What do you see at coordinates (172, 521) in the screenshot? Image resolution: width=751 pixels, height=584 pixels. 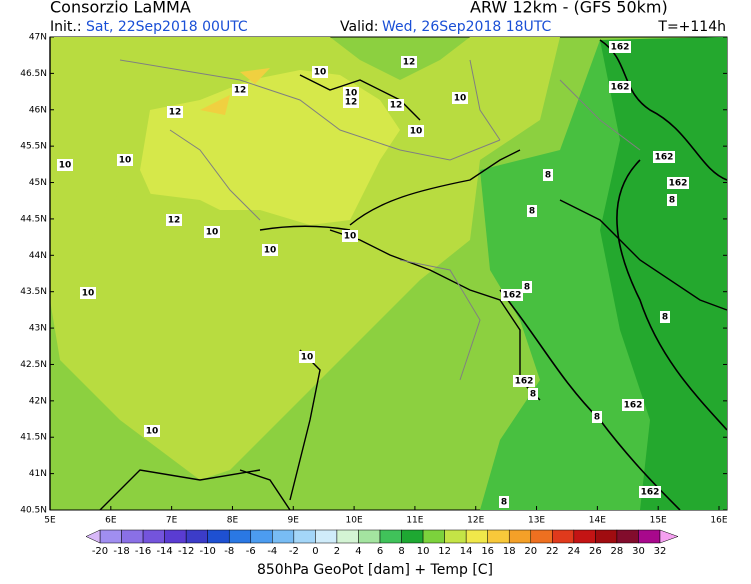 I see `lon-label: 7E` at bounding box center [172, 521].